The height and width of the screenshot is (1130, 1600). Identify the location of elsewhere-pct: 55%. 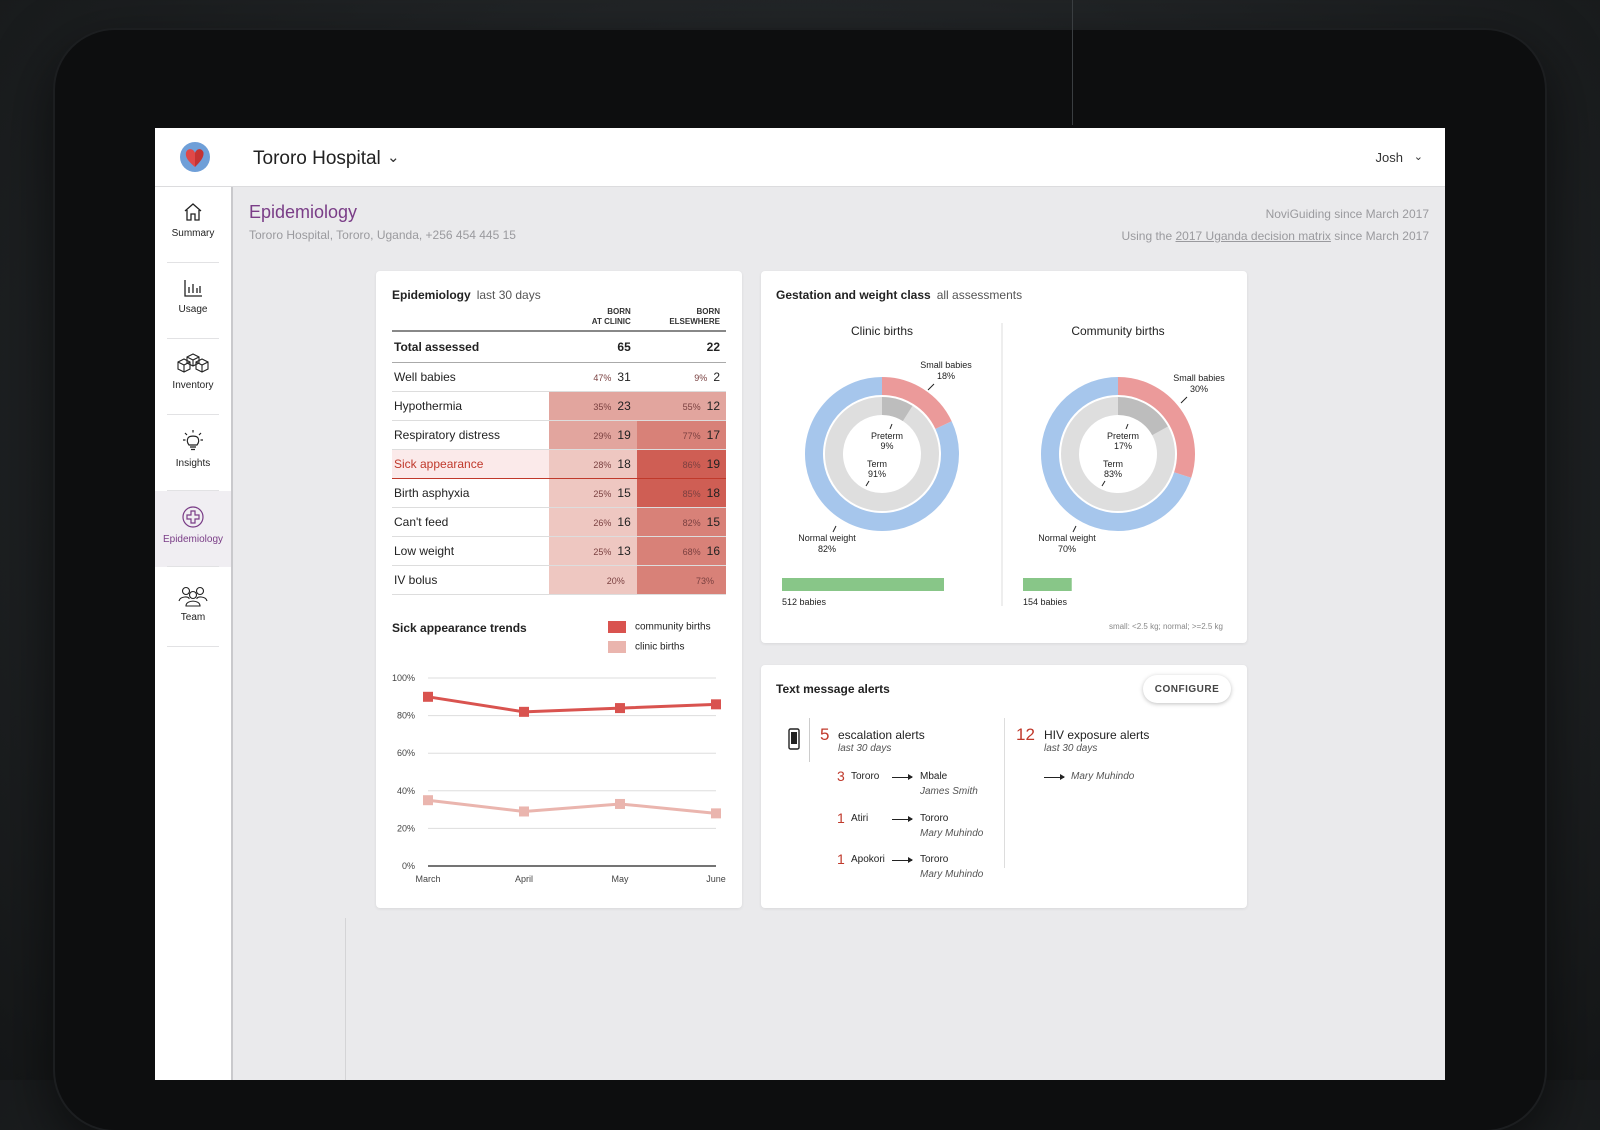
(691, 407).